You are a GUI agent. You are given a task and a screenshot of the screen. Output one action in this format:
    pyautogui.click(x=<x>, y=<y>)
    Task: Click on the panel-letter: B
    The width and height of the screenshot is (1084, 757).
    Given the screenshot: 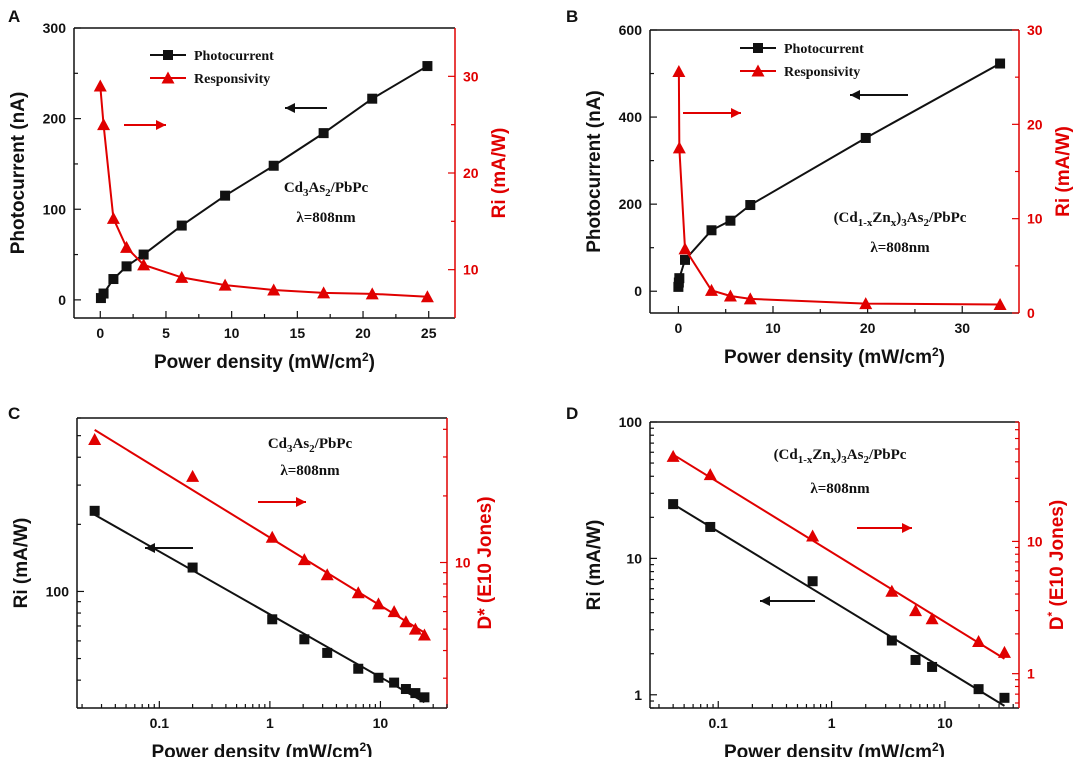 What is the action you would take?
    pyautogui.click(x=572, y=16)
    